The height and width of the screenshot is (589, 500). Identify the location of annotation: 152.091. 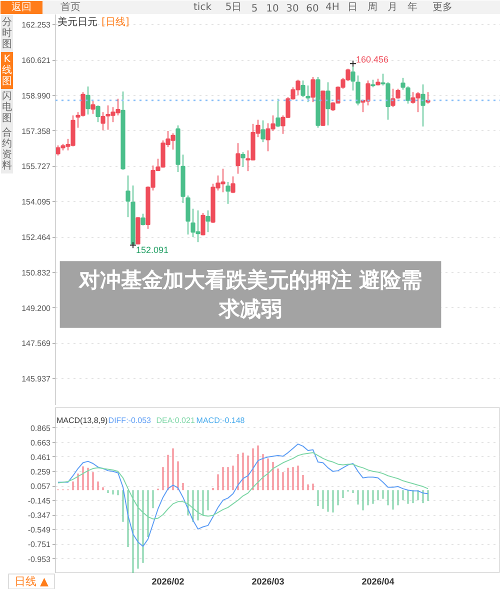
(152, 250).